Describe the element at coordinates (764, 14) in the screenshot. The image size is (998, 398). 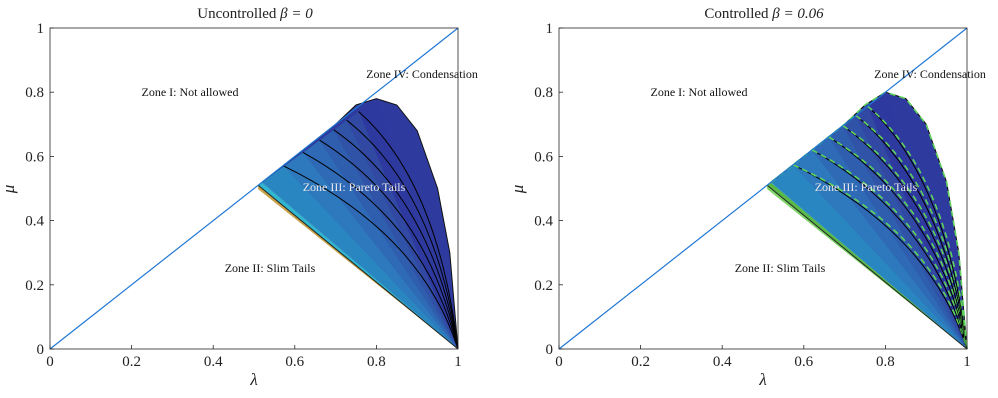
I see `panel-title: Controlled β = 0.06` at that location.